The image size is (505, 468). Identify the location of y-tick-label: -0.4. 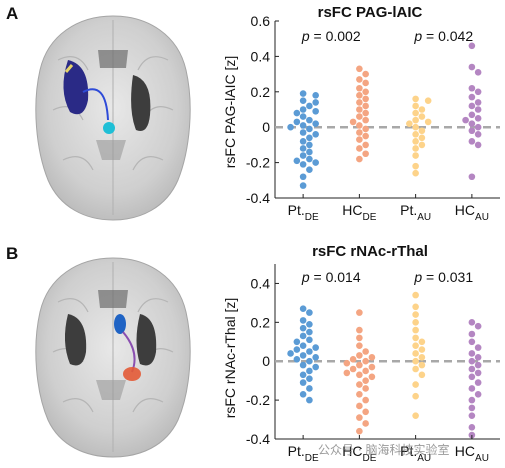
(258, 198).